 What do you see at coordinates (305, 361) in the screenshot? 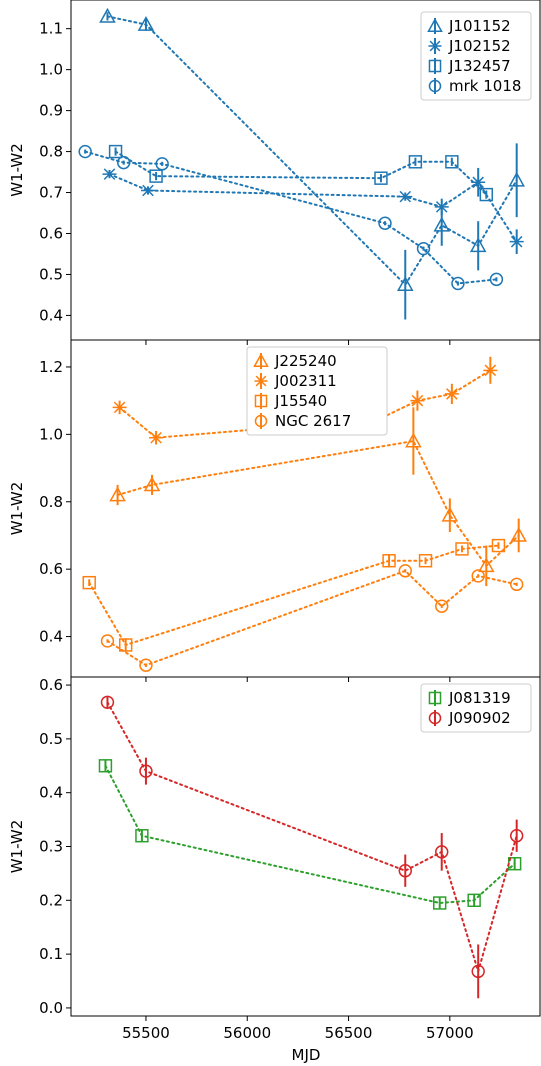
I see `legend-label: J225240` at bounding box center [305, 361].